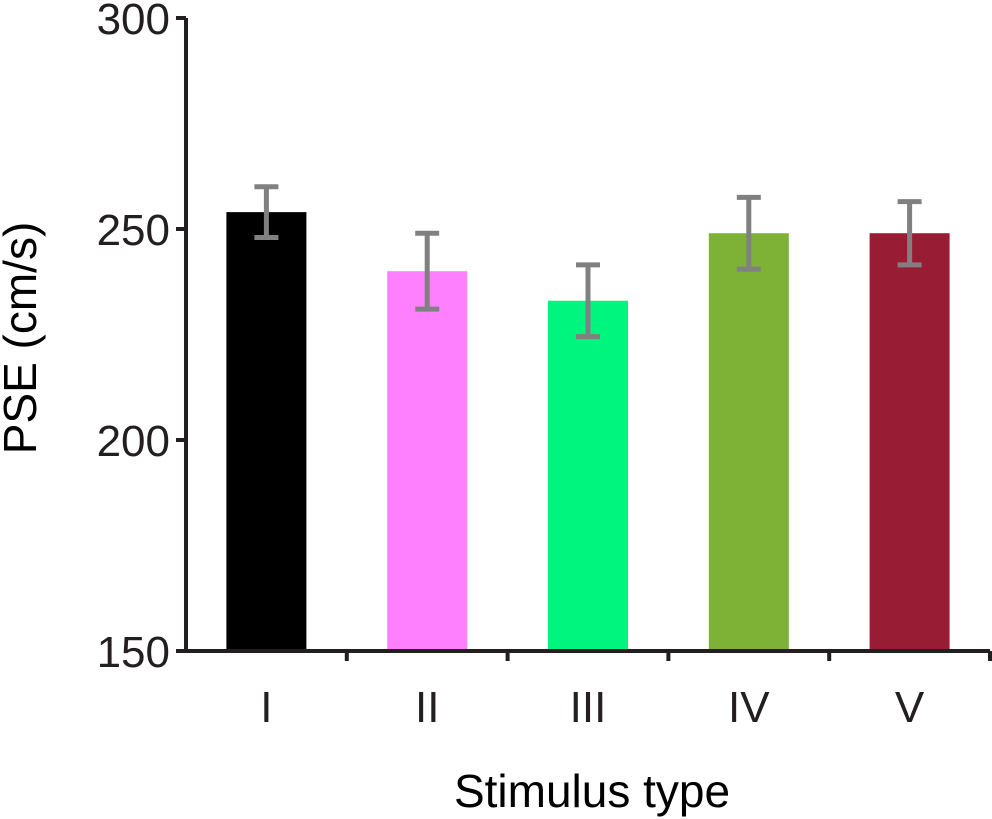 Image resolution: width=992 pixels, height=819 pixels. What do you see at coordinates (588, 707) in the screenshot?
I see `x-tick-label-3: III` at bounding box center [588, 707].